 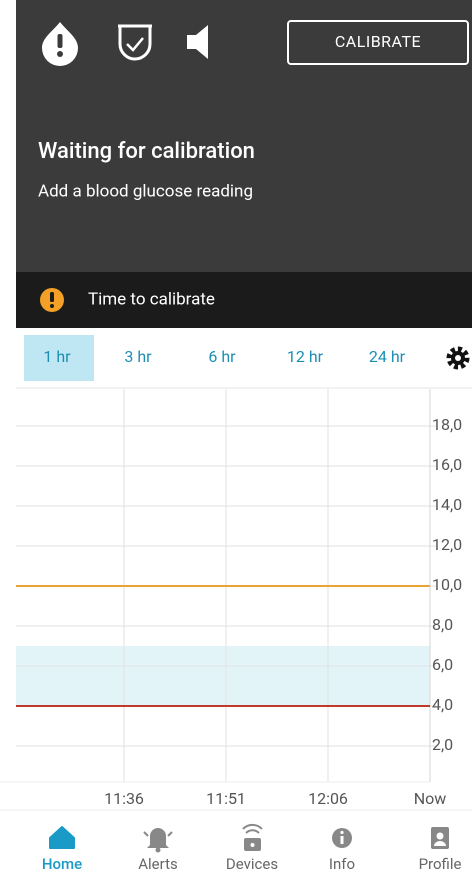 I want to click on alerts-icon, so click(x=158, y=840).